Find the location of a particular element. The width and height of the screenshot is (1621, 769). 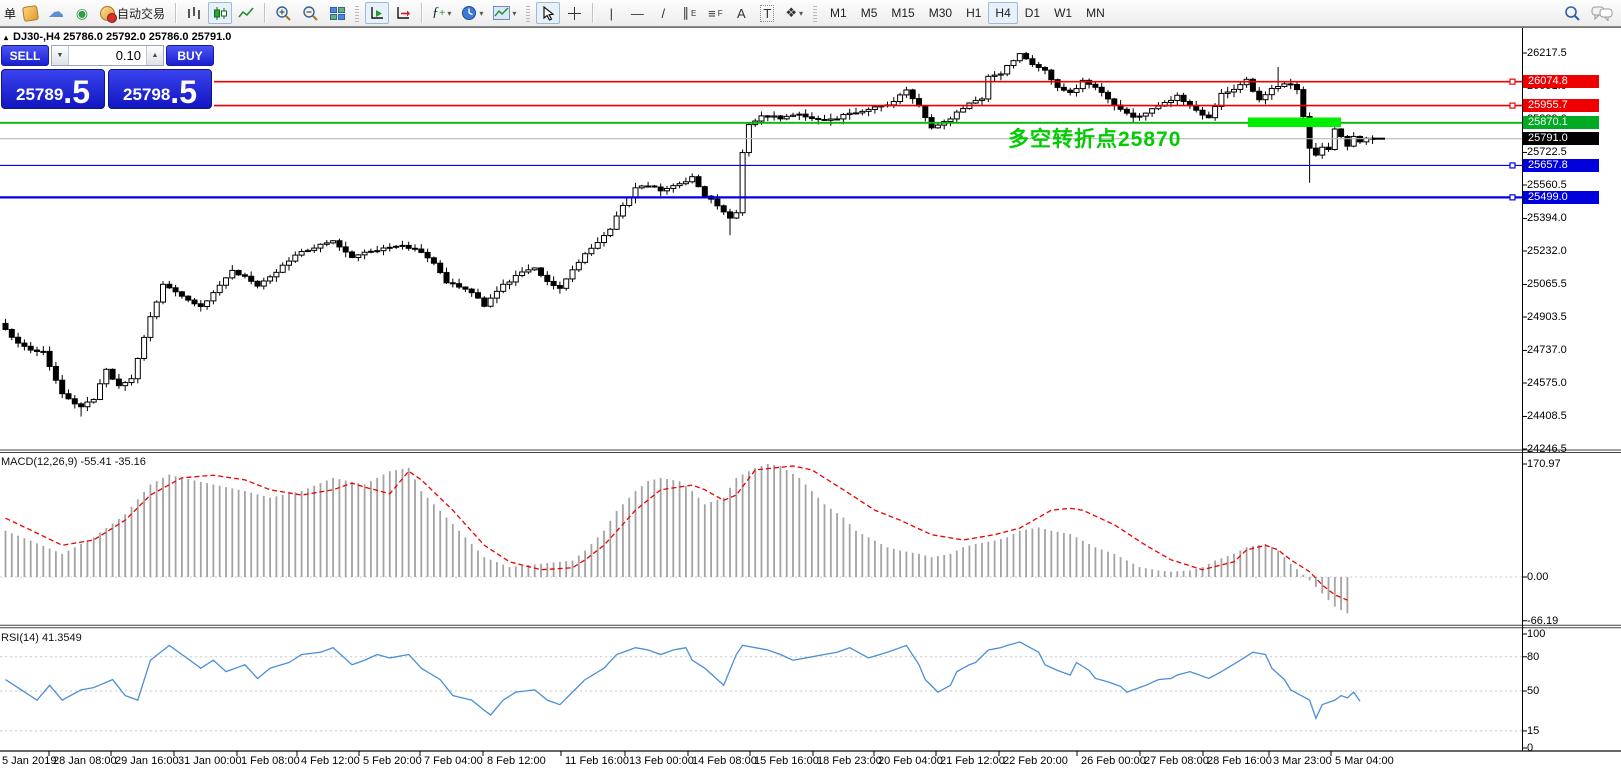

time-axis-label: 28 Jan 08:00 is located at coordinates (85, 761).